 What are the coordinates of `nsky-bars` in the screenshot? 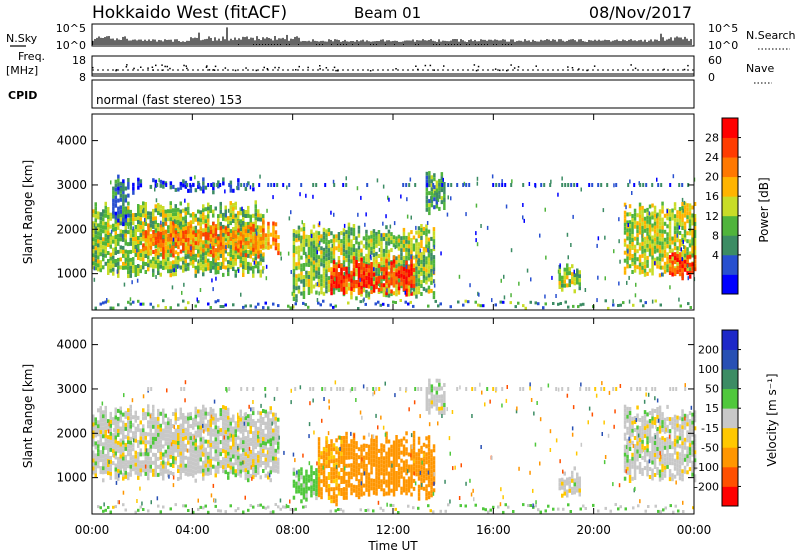 It's located at (392, 36).